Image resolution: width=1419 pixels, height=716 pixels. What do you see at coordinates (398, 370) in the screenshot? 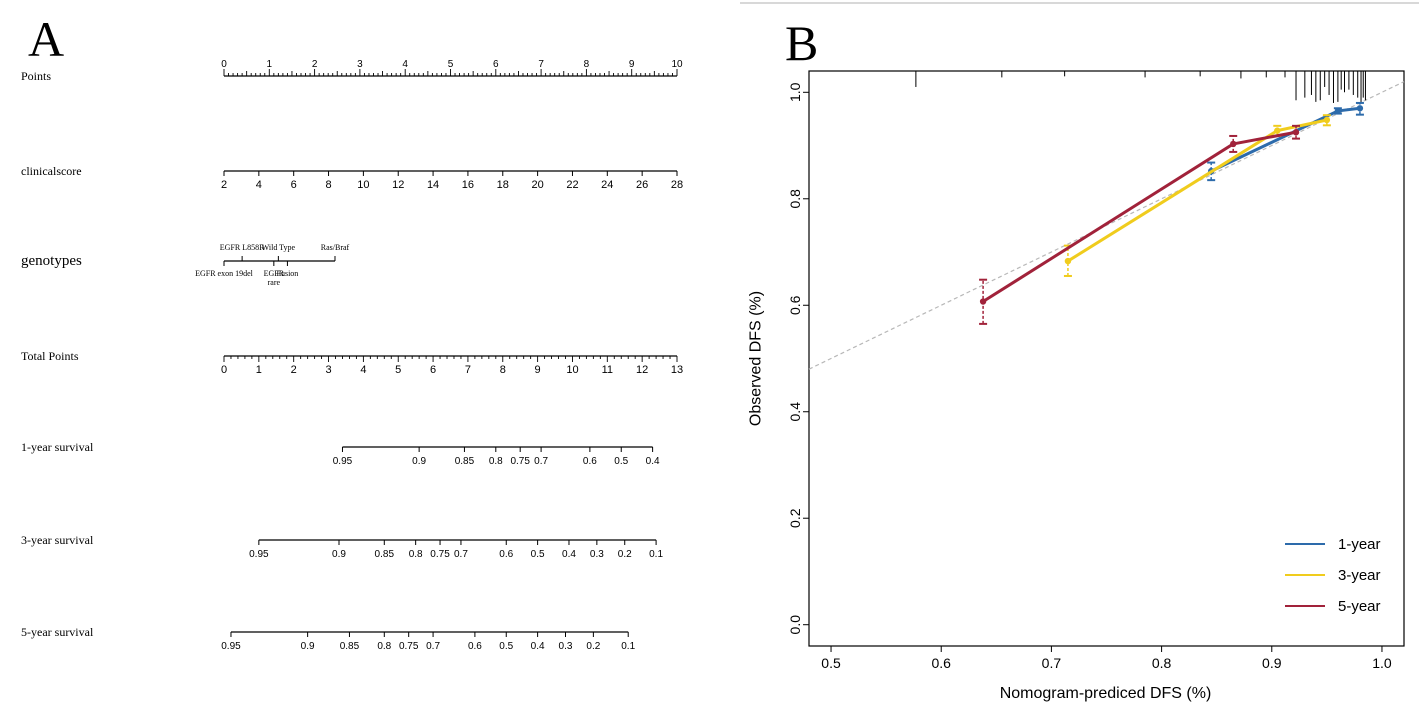
I see `total-points-tick-label: 5` at bounding box center [398, 370].